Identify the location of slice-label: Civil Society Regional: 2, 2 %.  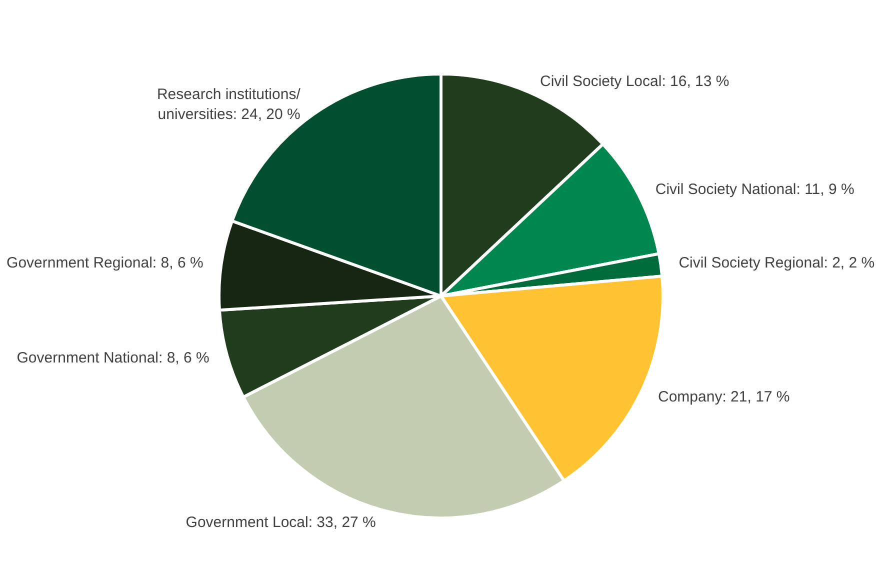
(776, 263).